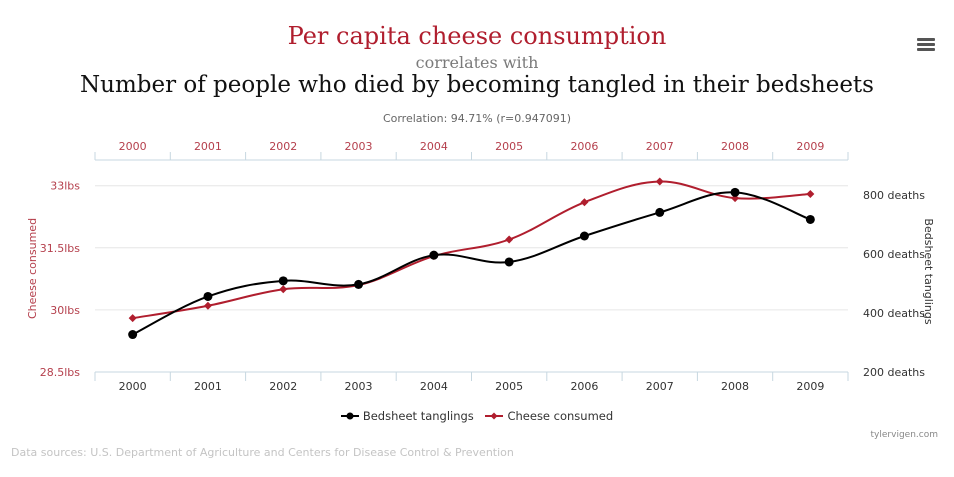 The height and width of the screenshot is (477, 954). I want to click on chart-title-connector: correlates with, so click(477, 62).